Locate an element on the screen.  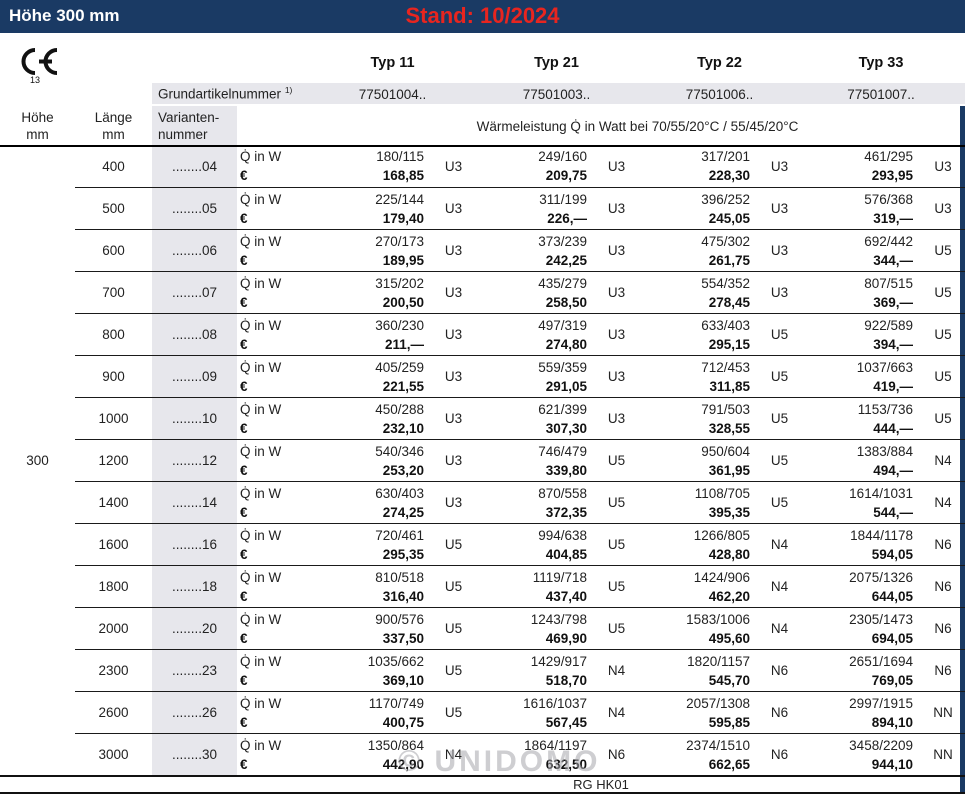
varianten-nummer-cell: ........14 is located at coordinates (194, 502).